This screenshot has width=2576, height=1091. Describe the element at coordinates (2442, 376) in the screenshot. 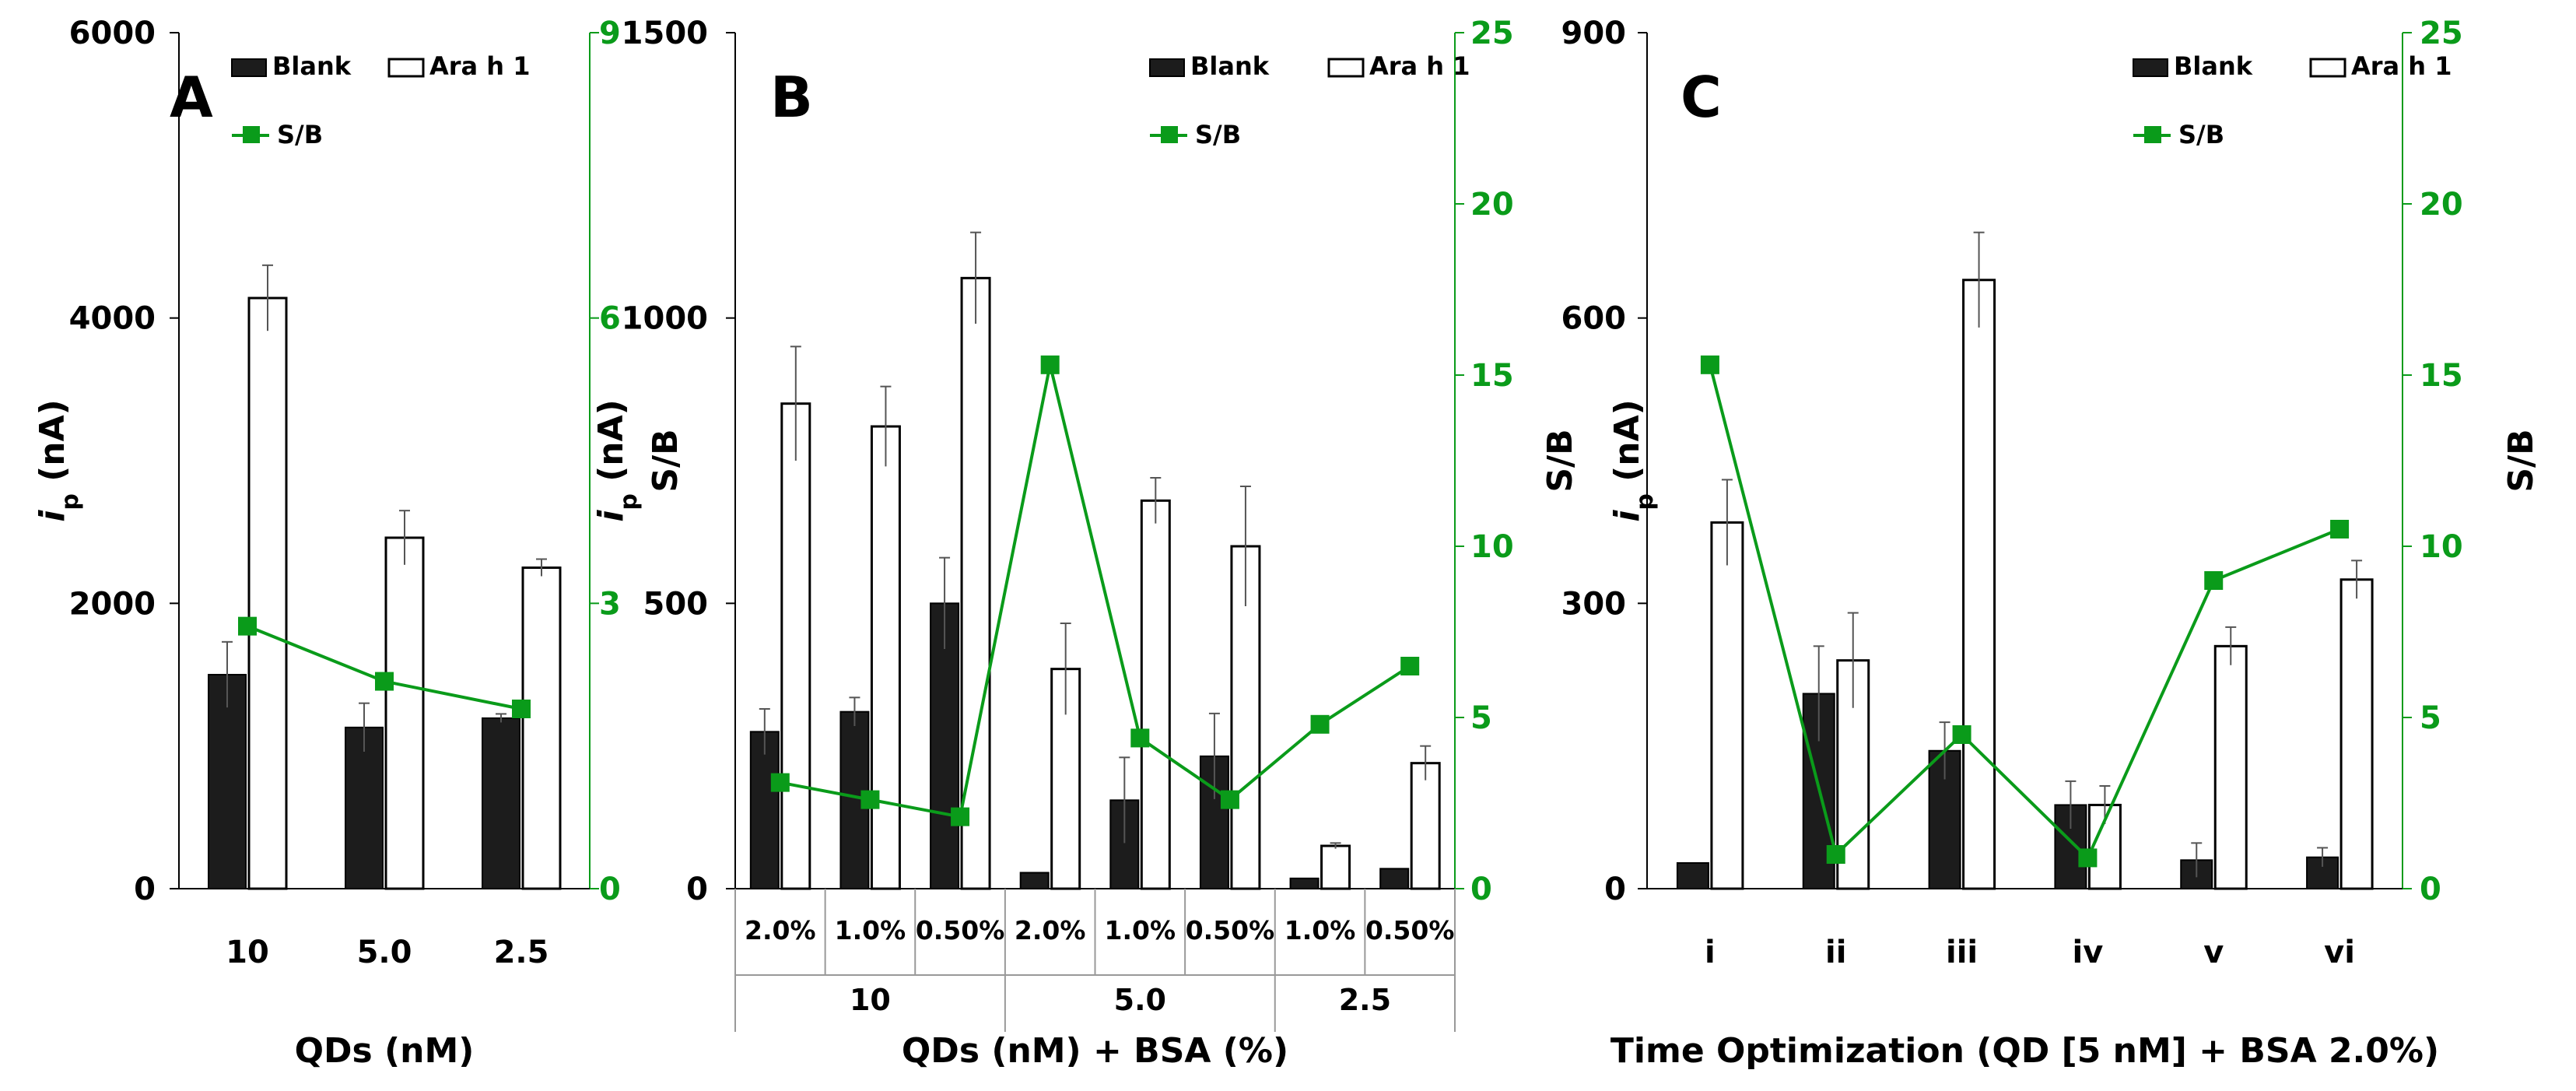

I see `y2-tick-label: 15` at that location.